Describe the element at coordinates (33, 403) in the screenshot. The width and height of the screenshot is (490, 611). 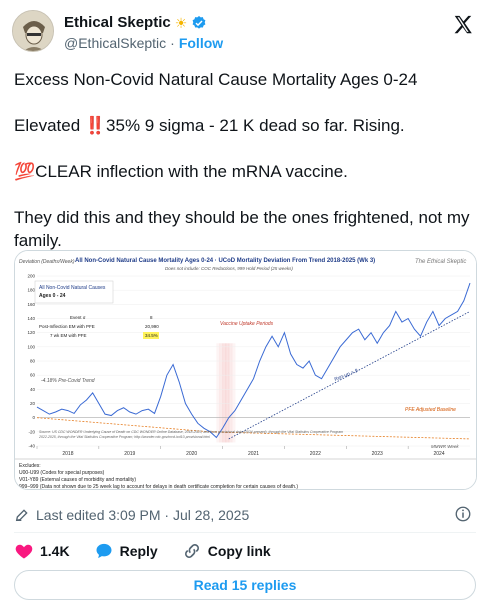
I see `y-tick-label: 20` at that location.